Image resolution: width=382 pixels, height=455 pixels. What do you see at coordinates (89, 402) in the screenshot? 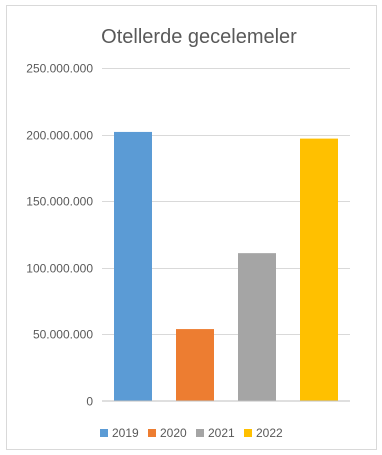
I see `y-tick-label: 0` at bounding box center [89, 402].